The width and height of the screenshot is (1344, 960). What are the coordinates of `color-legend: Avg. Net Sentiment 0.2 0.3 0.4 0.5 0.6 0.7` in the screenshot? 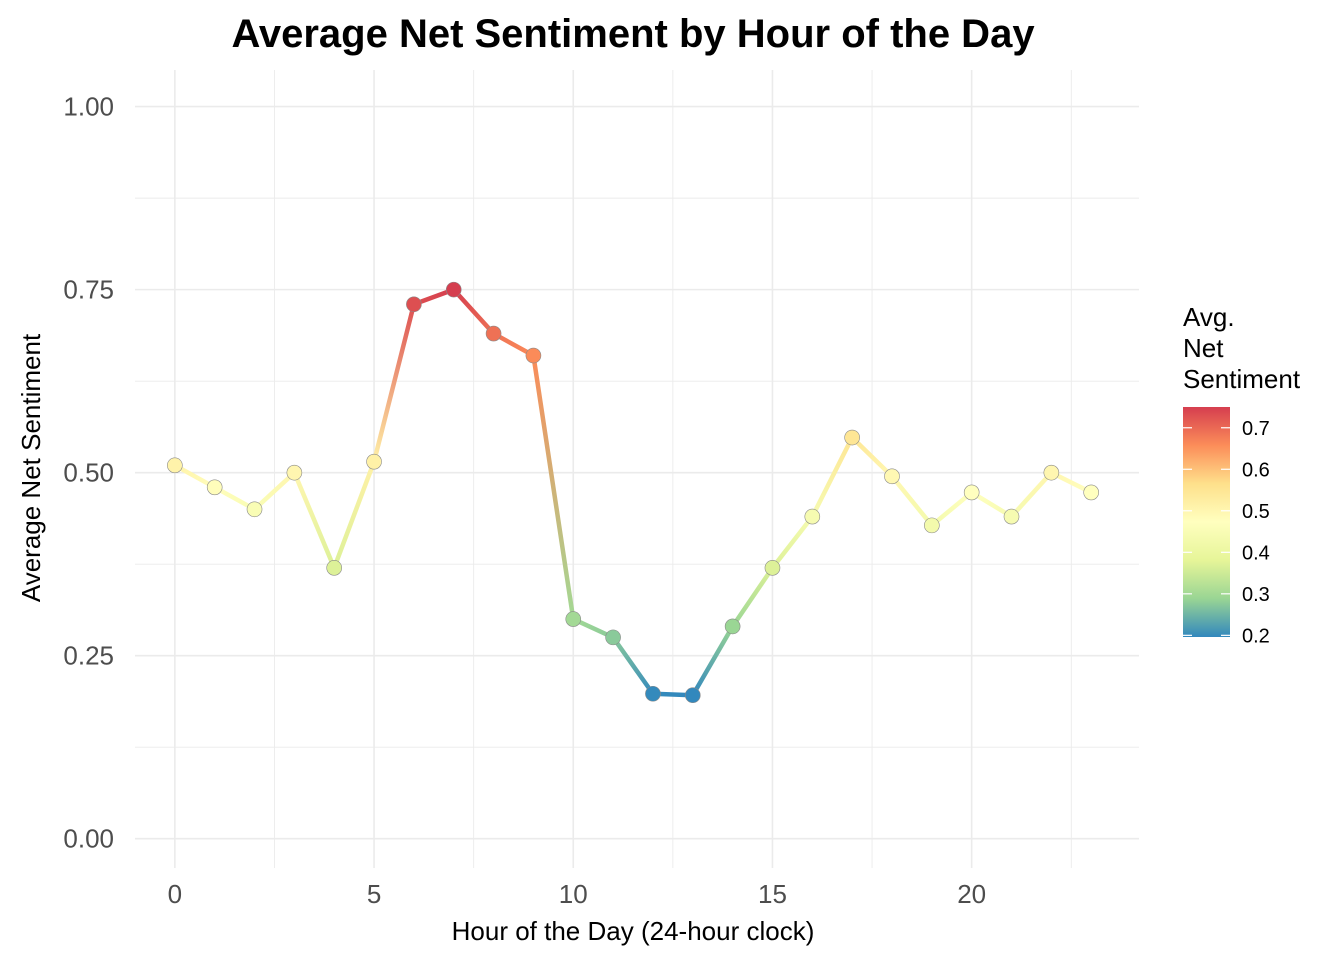 It's located at (1242, 474).